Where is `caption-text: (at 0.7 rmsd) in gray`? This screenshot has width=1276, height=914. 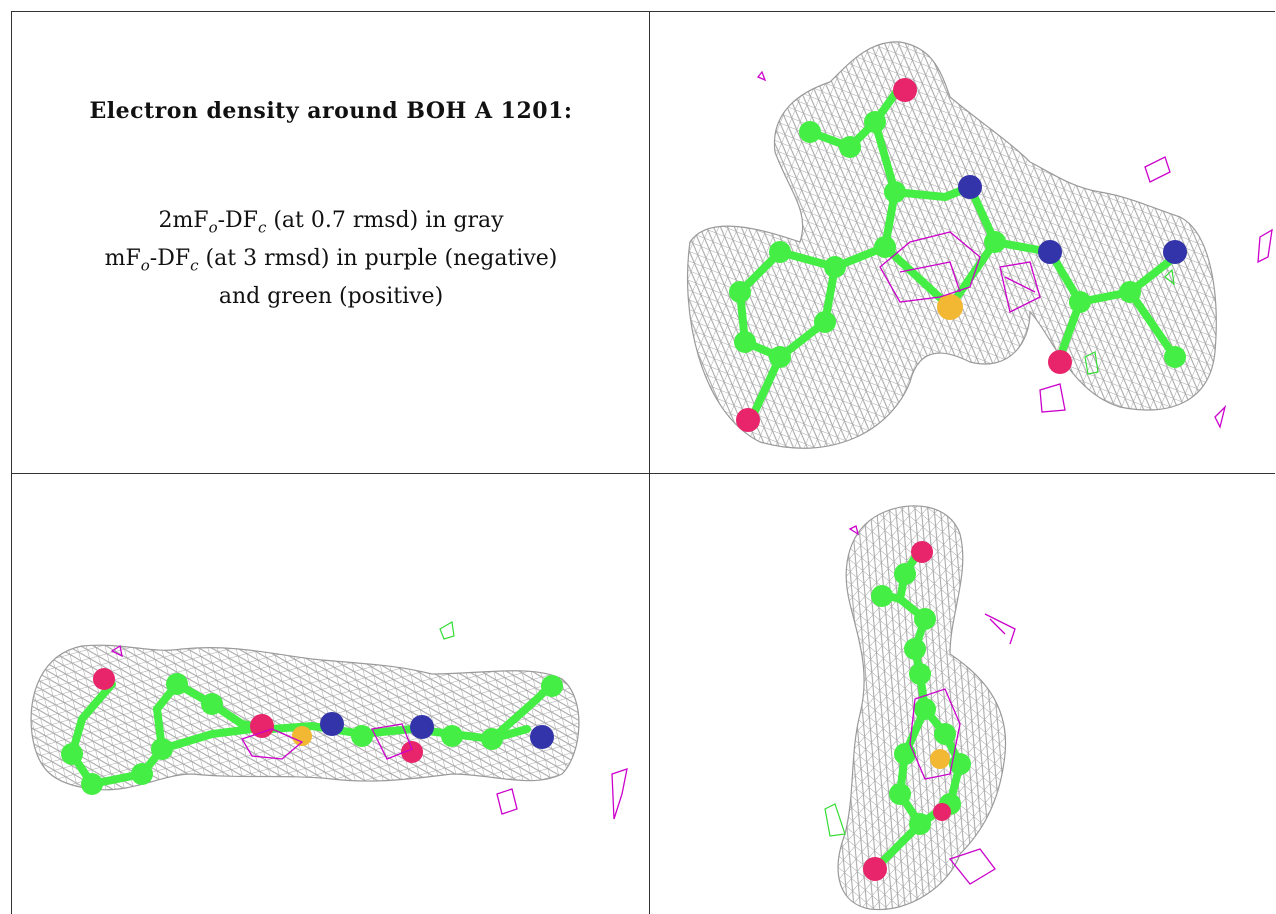 caption-text: (at 0.7 rmsd) in gray is located at coordinates (385, 220).